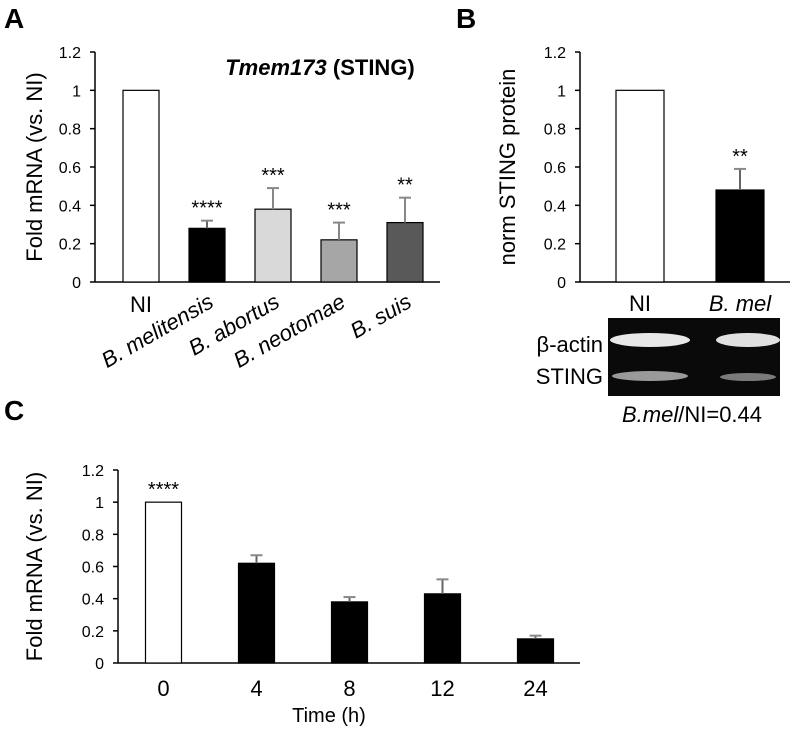  I want to click on ratio-italic: B.mel, so click(650, 414).